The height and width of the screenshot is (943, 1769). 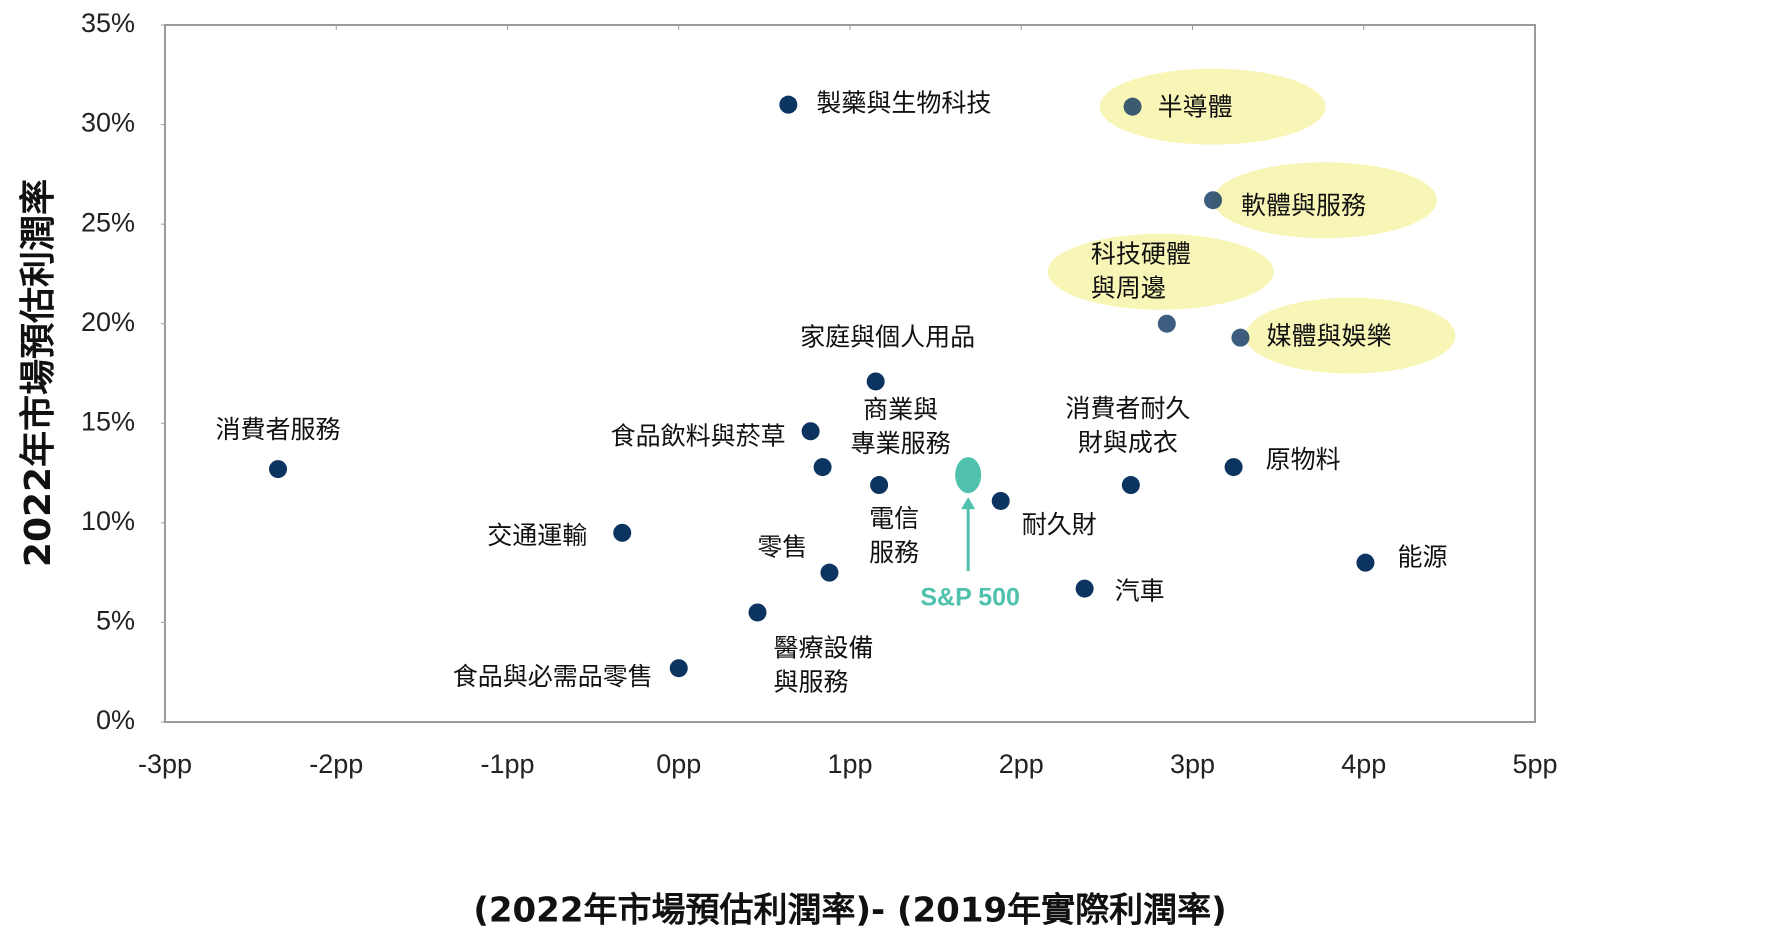 I want to click on x-tick-label: 0pp, so click(x=678, y=764).